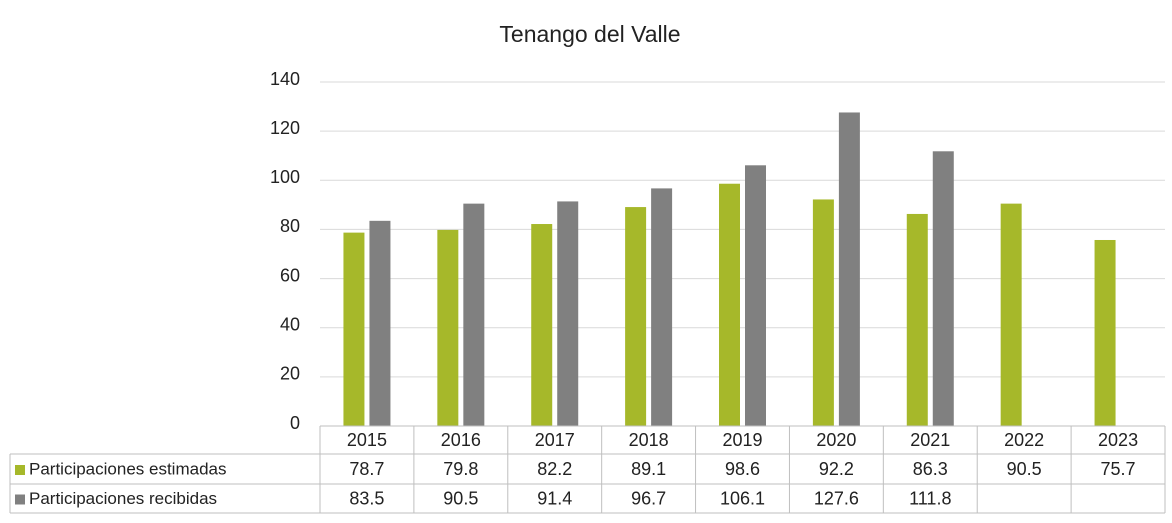  What do you see at coordinates (366, 498) in the screenshot?
I see `table-value: 83.5` at bounding box center [366, 498].